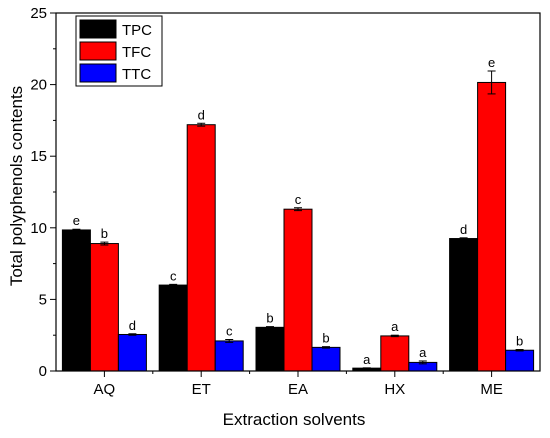  I want to click on error-bar-ttc-aq, so click(132, 334).